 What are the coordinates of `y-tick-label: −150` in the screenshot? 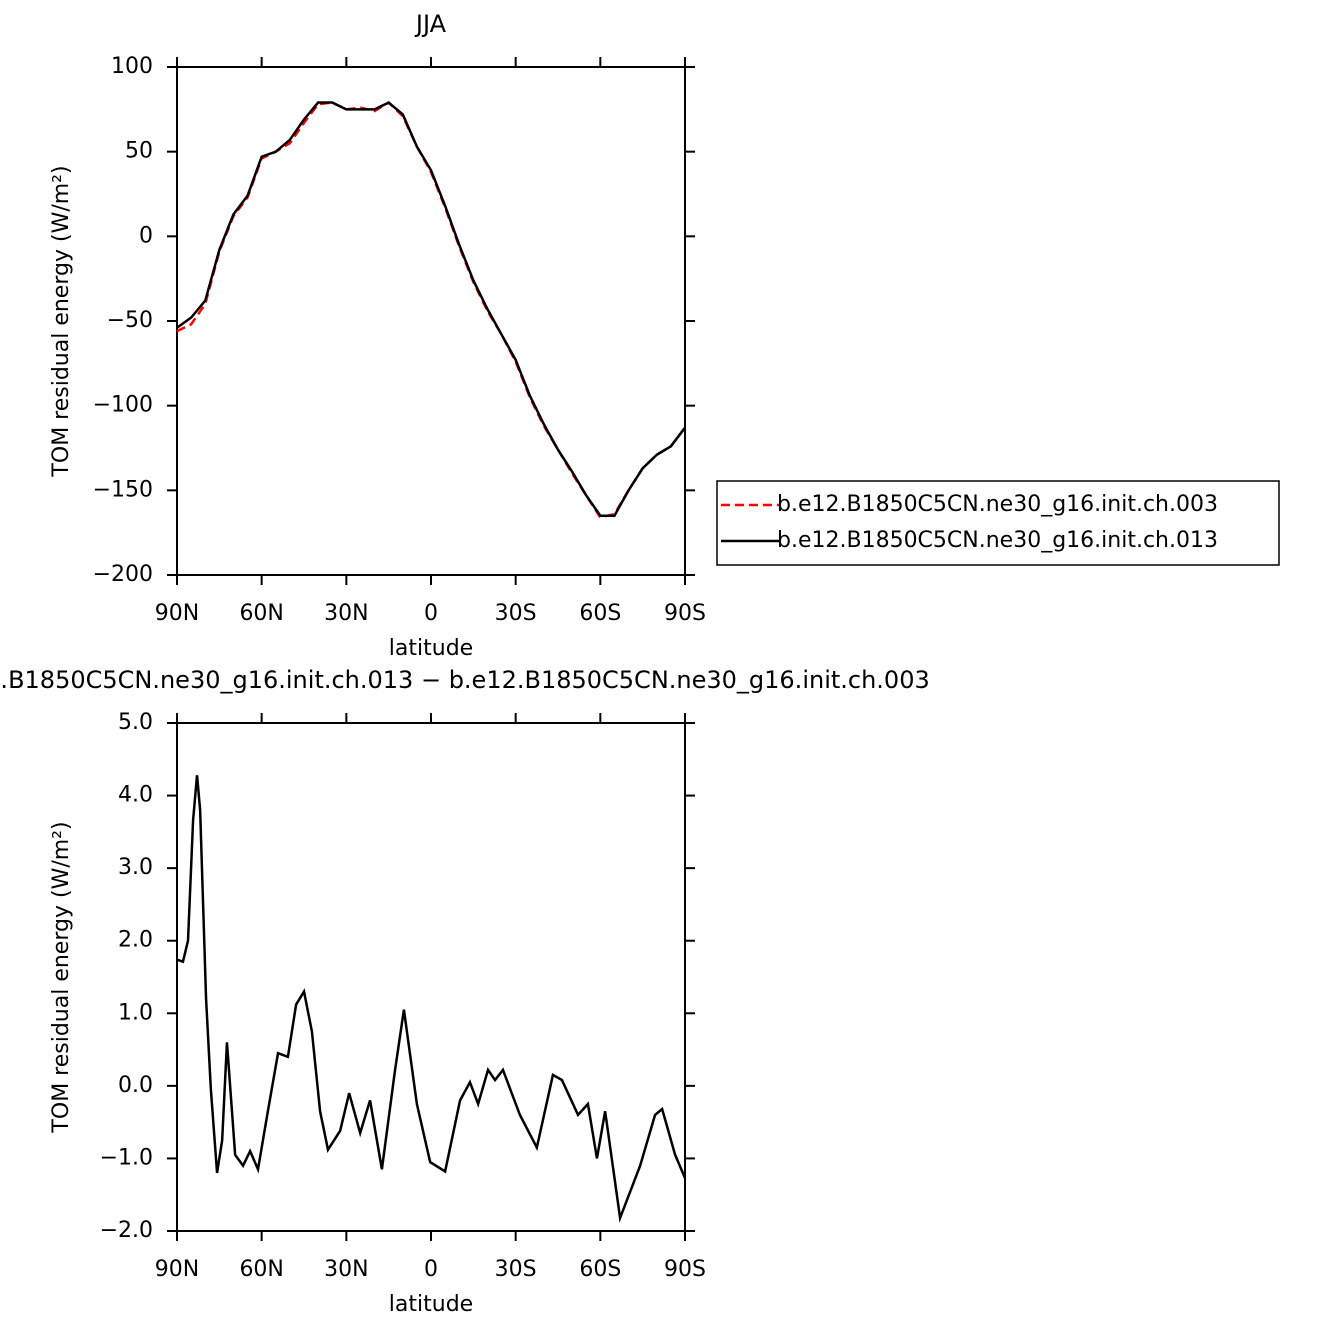 It's located at (123, 489).